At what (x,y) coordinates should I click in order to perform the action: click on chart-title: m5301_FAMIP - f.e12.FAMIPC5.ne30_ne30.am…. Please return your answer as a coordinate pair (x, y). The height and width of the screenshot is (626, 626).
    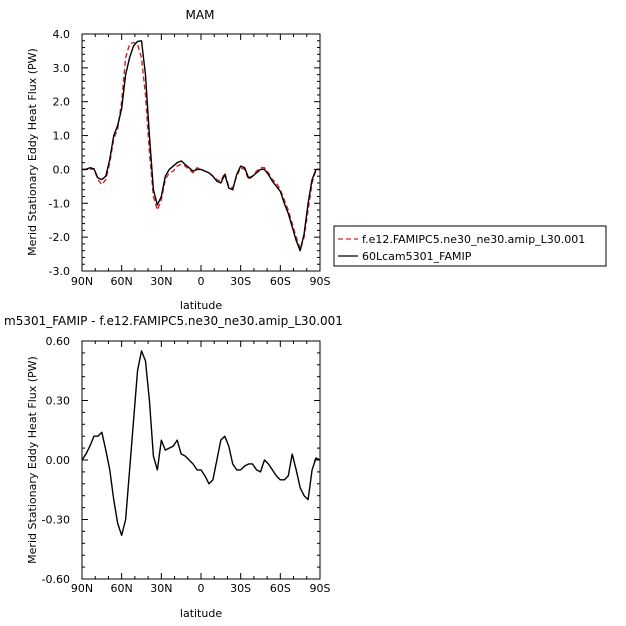
    Looking at the image, I should click on (173, 321).